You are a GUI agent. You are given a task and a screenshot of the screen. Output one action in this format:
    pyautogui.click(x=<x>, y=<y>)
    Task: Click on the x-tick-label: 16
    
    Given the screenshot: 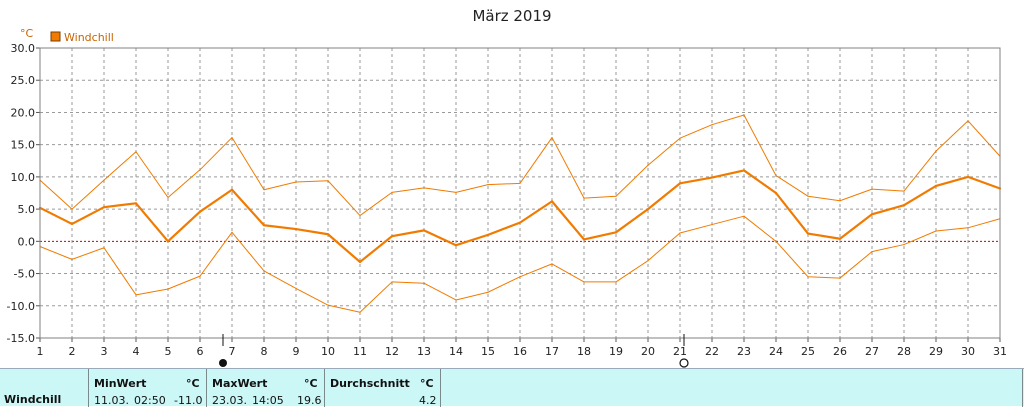 What is the action you would take?
    pyautogui.click(x=520, y=351)
    